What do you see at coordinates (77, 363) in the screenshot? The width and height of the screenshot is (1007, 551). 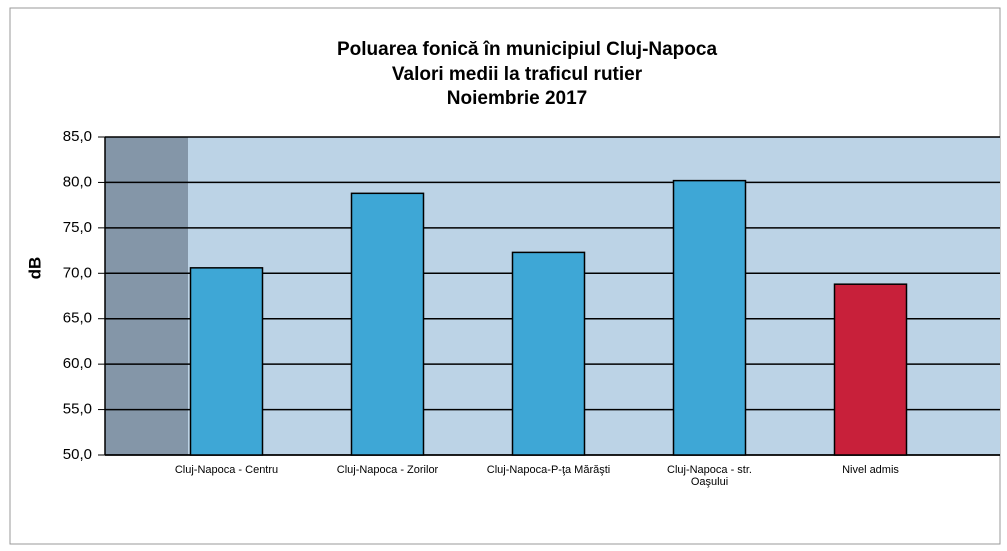 I see `y-tick-label: 60,0` at bounding box center [77, 363].